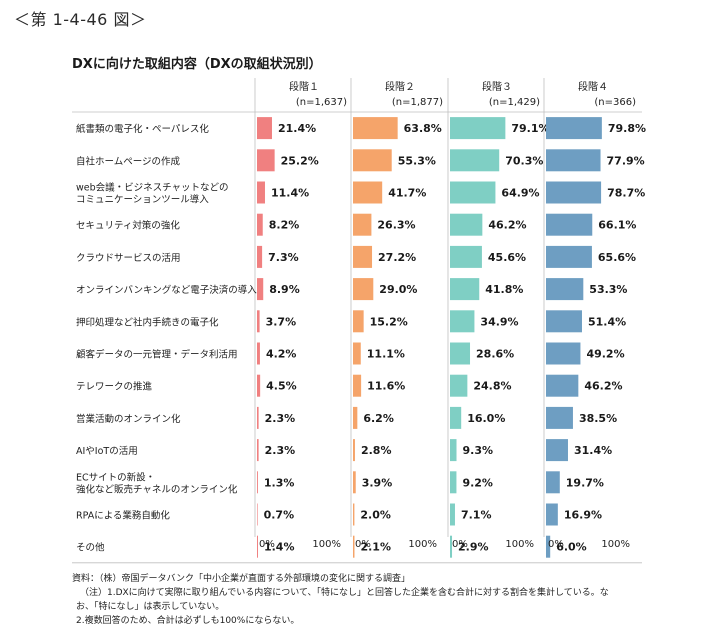  What do you see at coordinates (617, 225) in the screenshot?
I see `data-label: 66.1%` at bounding box center [617, 225].